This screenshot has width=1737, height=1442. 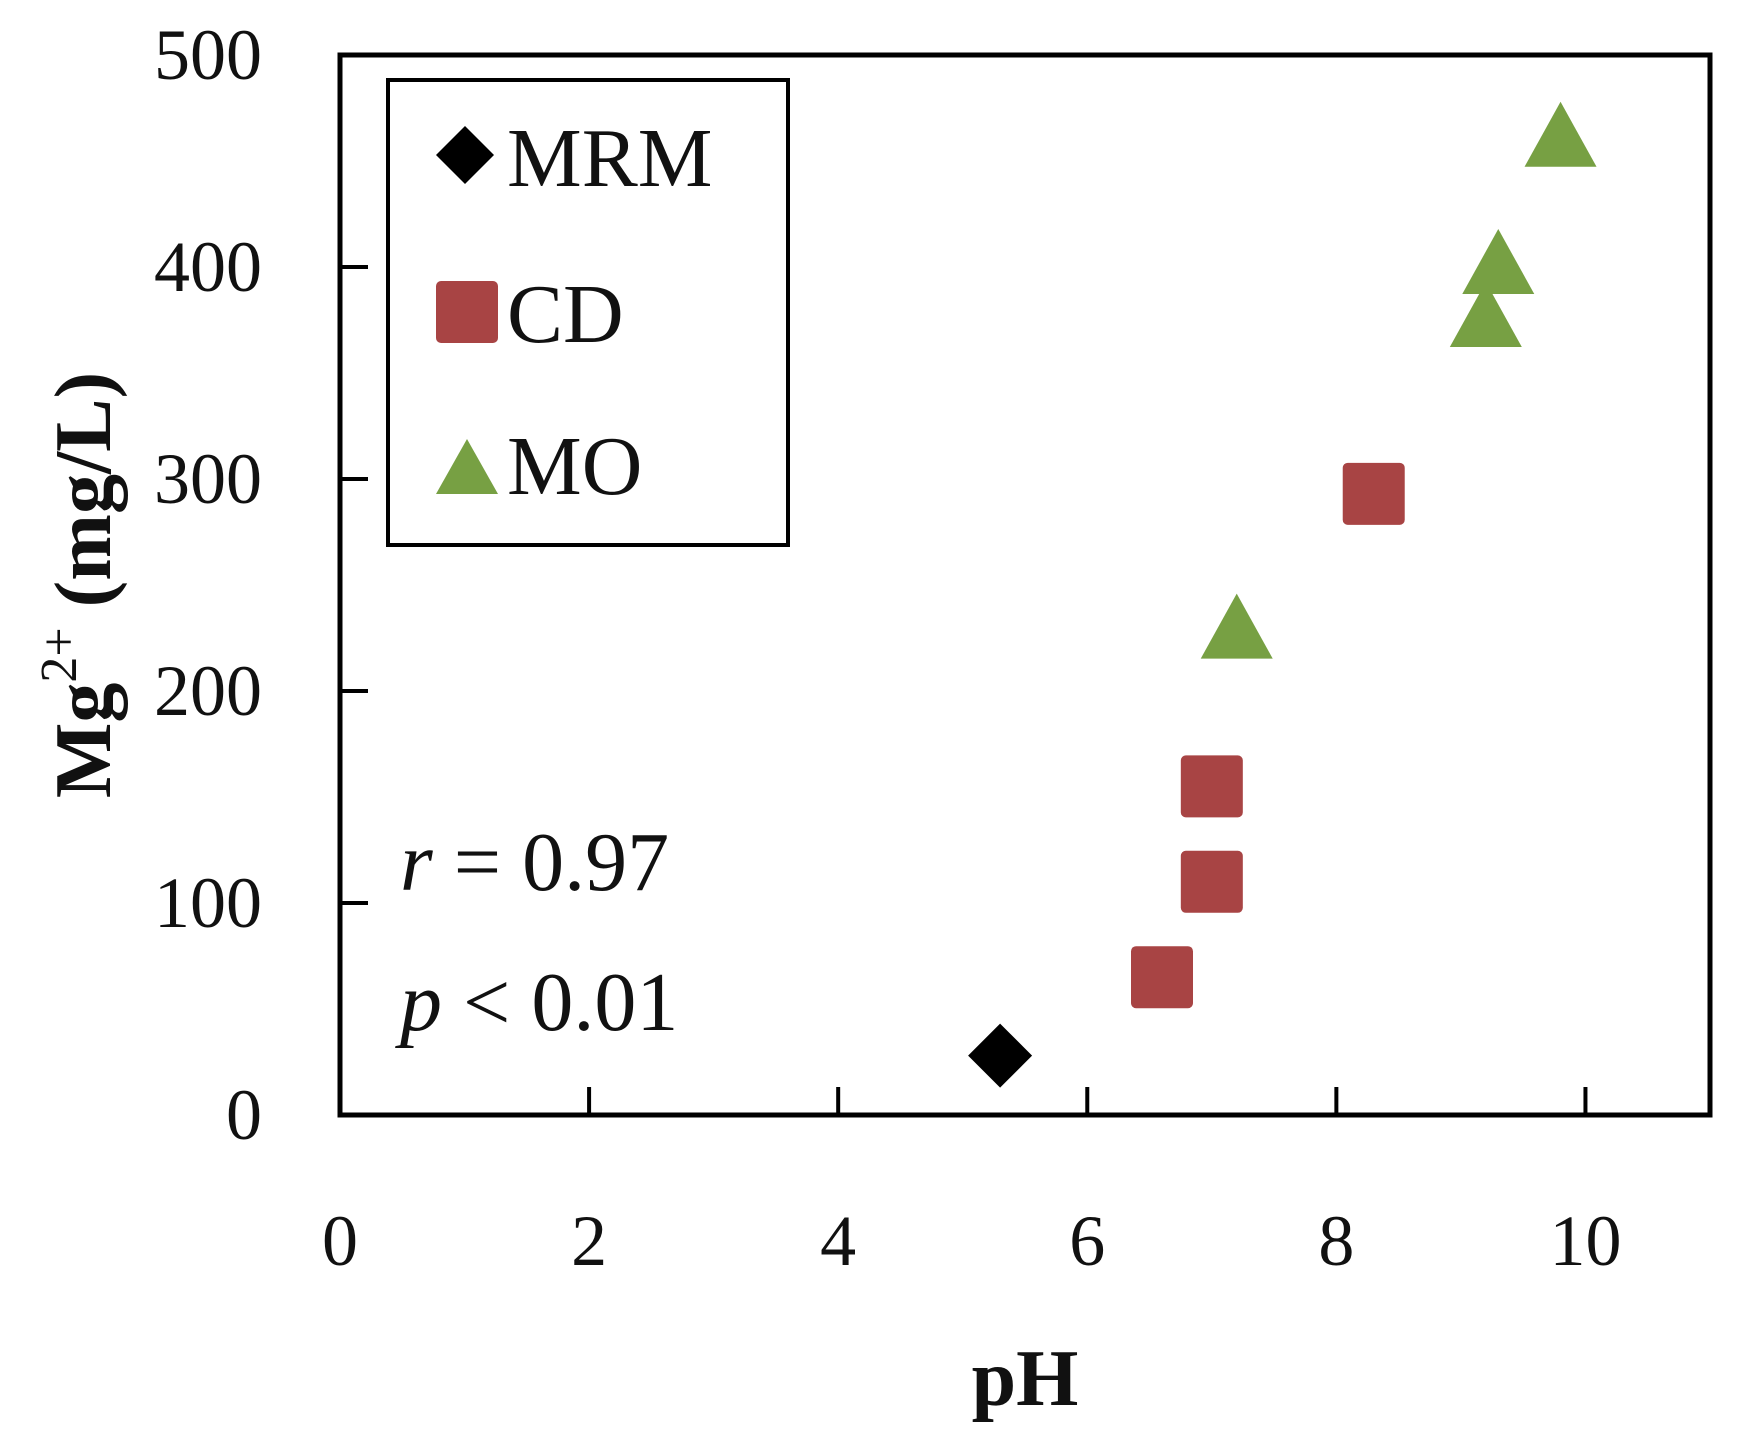 I want to click on legend-marker-mo, so click(x=467, y=466).